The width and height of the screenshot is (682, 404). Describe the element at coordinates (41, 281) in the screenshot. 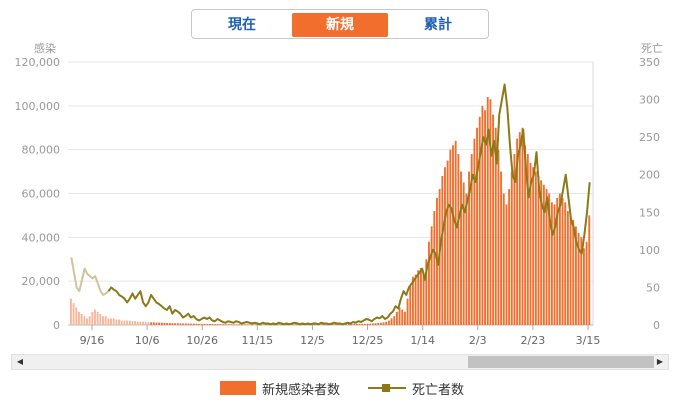

I see `left-tick-label: 20,000` at that location.